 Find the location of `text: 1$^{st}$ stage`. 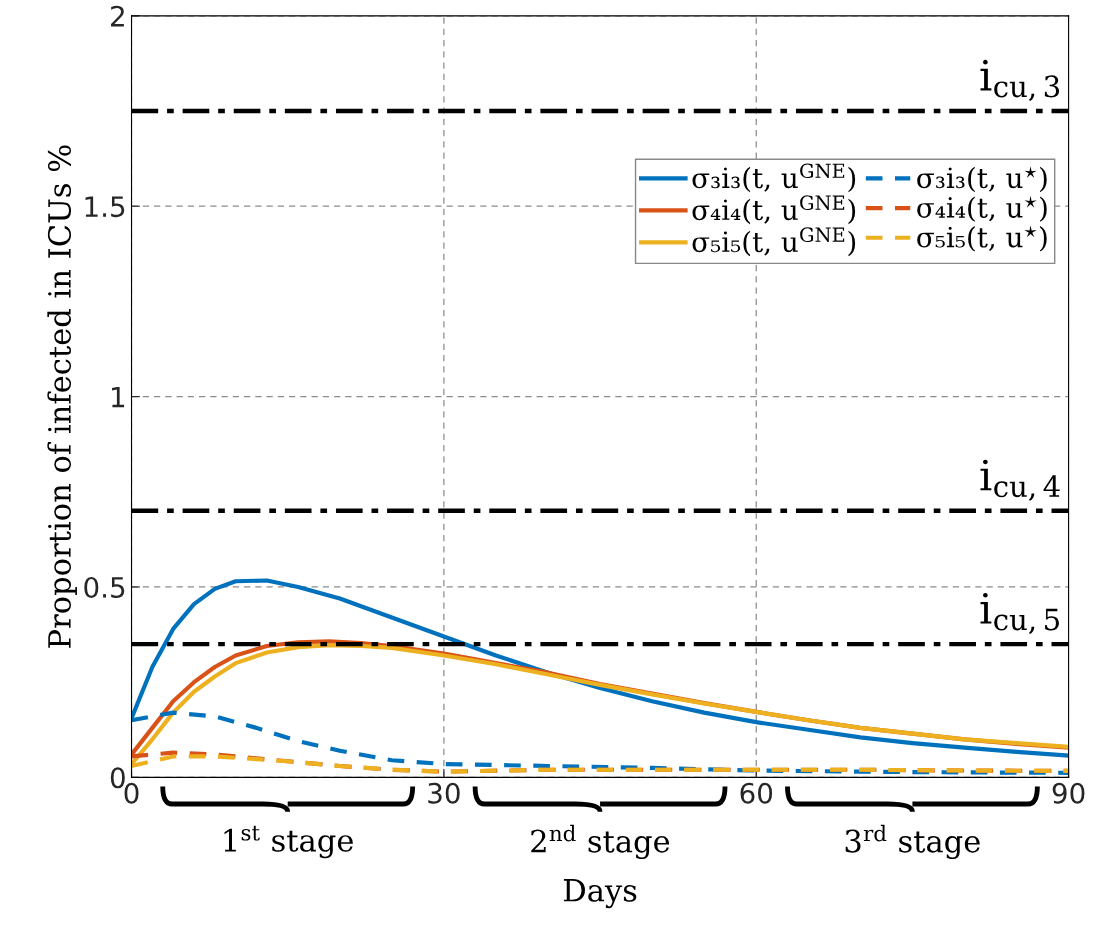

text: 1$^{st}$ stage is located at coordinates (288, 842).